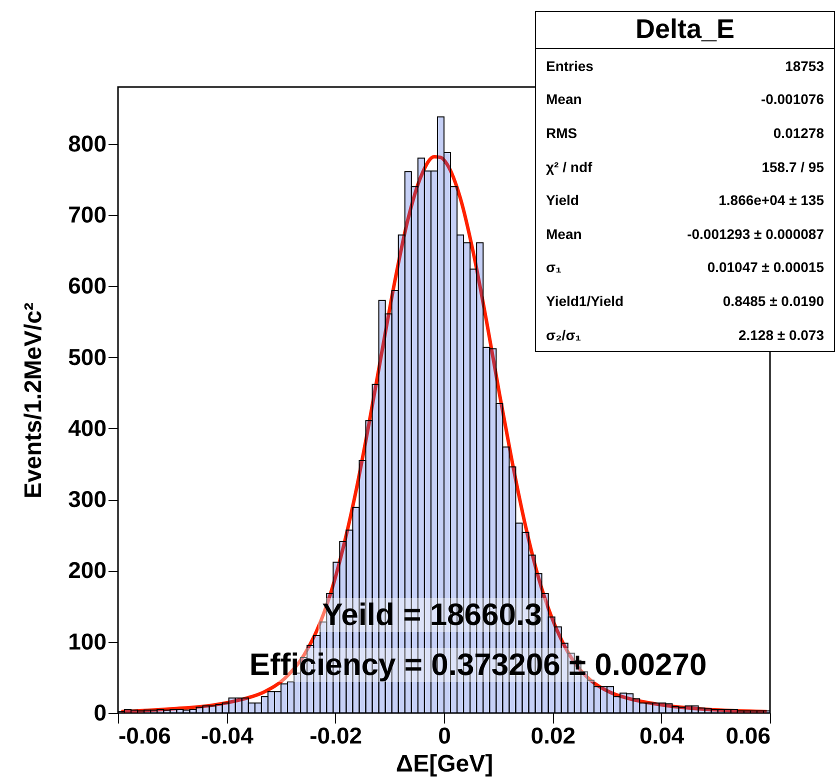 The image size is (837, 783). I want to click on y-tick-label: 700, so click(87, 215).